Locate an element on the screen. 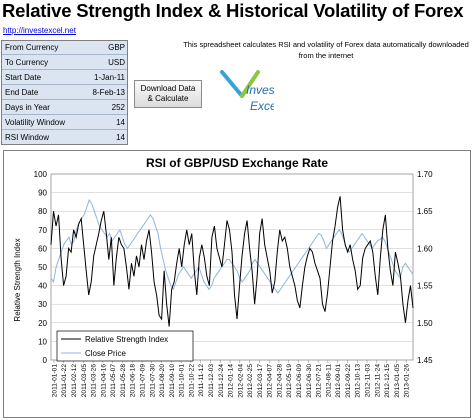 This screenshot has height=420, width=474. x-tick-label: 2011-12-03 is located at coordinates (211, 381).